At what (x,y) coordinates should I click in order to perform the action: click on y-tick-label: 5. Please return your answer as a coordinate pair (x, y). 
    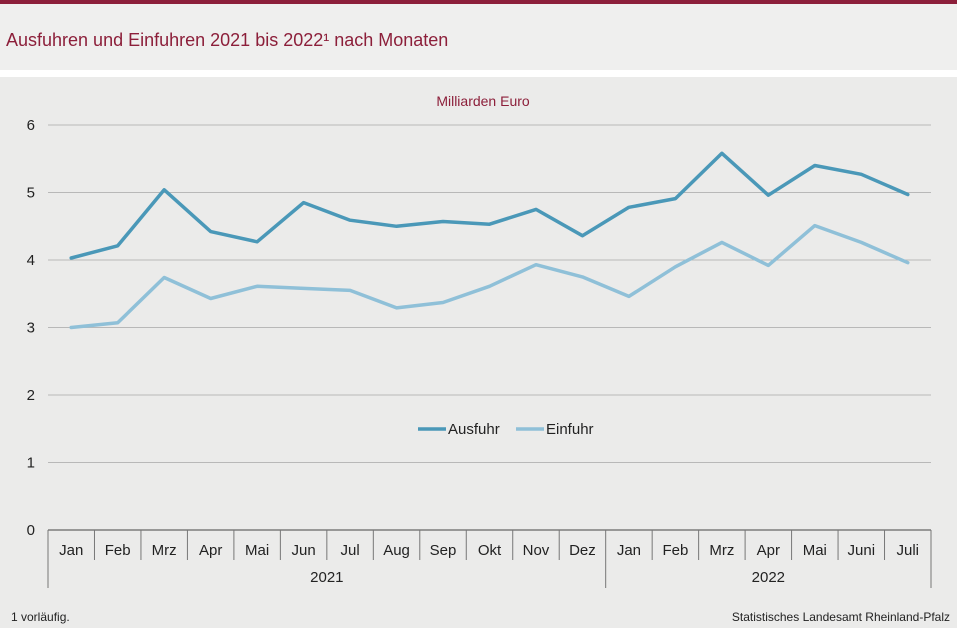
    Looking at the image, I should click on (31, 193).